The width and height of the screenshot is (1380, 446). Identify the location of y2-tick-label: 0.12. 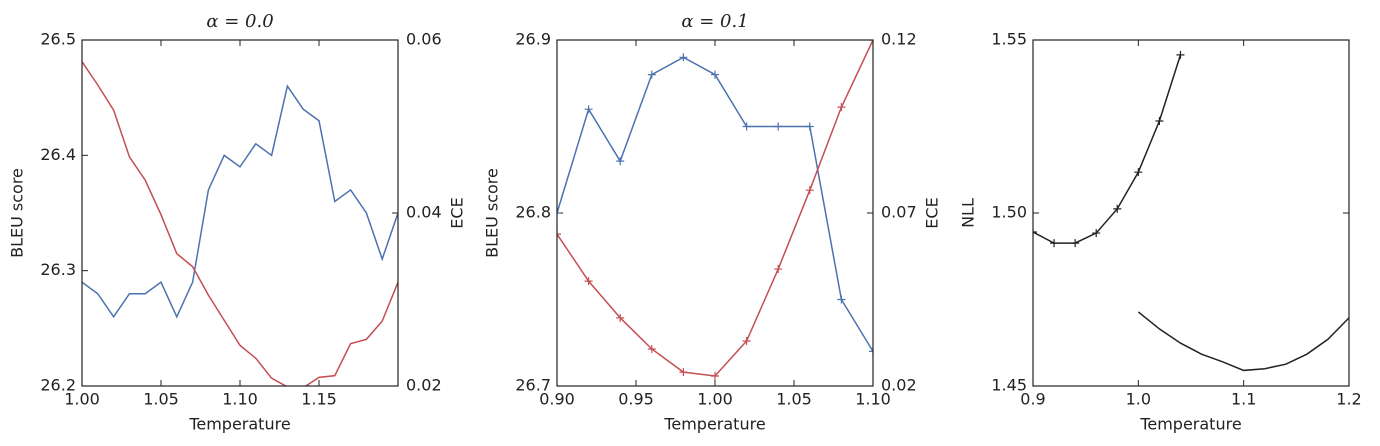
(899, 39).